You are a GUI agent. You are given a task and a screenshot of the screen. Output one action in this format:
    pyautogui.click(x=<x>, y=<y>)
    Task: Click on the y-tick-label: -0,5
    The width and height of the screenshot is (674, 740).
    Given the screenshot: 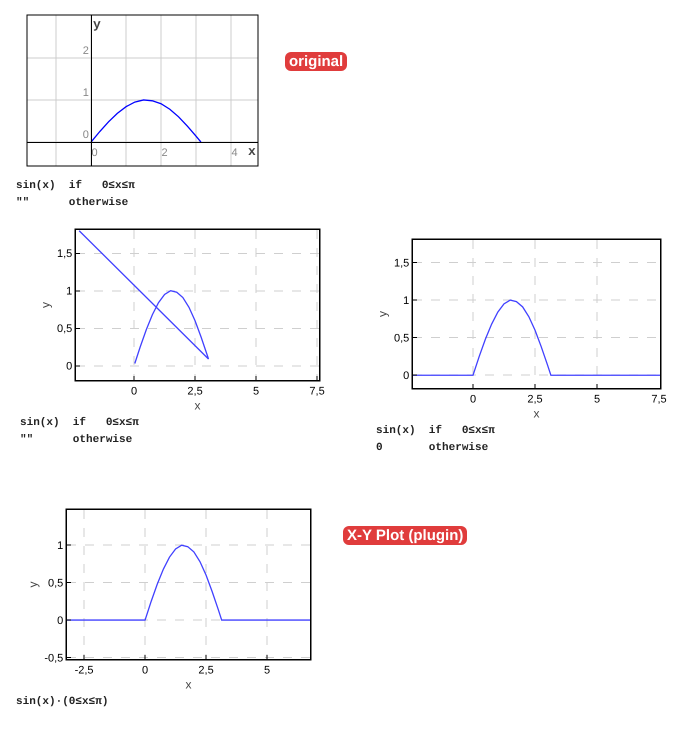 What is the action you would take?
    pyautogui.click(x=54, y=658)
    